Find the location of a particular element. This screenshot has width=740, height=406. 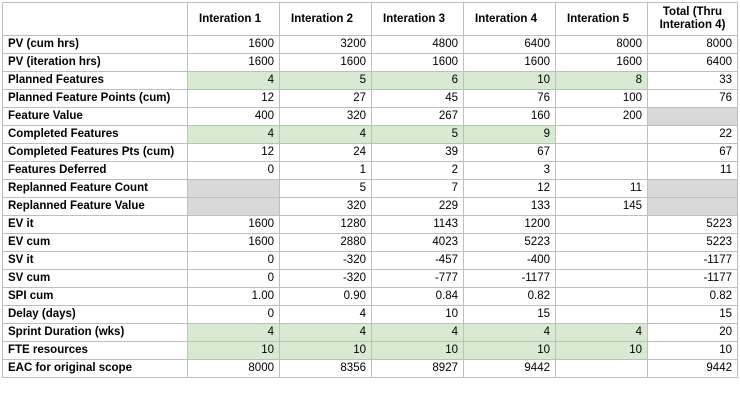

row-label: Features Deferred is located at coordinates (95, 170).